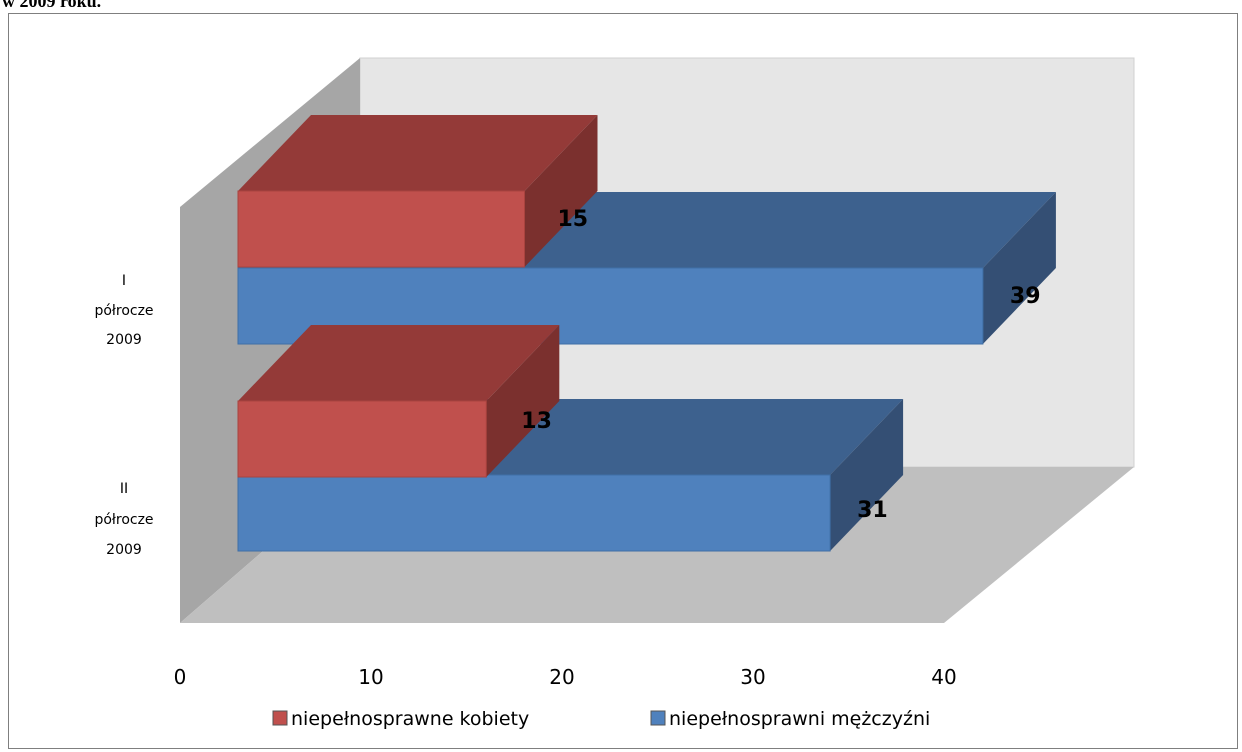 The width and height of the screenshot is (1242, 752). I want to click on bar-front-kobiety-i, so click(381, 229).